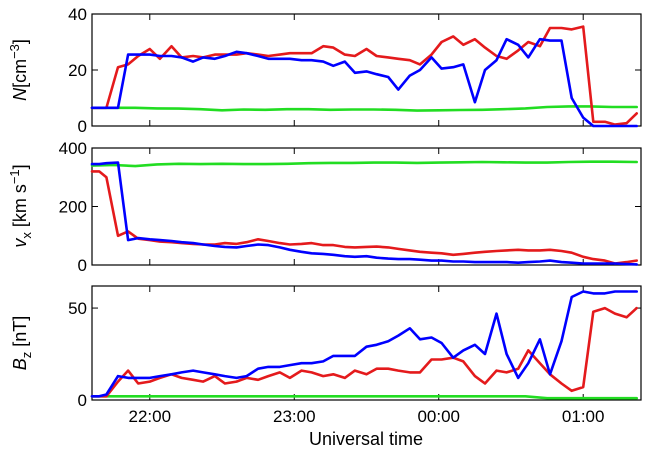 This screenshot has height=460, width=649. I want to click on panel-density-ytick-label: 20, so click(77, 70).